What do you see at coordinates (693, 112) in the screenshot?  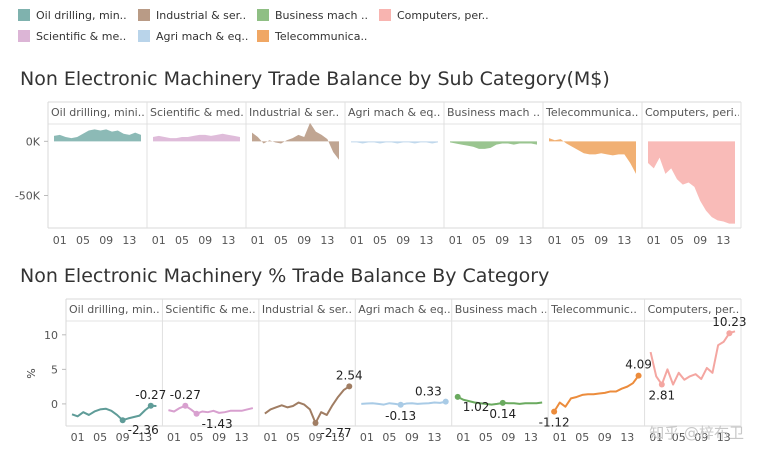 I see `panel-header-label: Computers, peri..` at bounding box center [693, 112].